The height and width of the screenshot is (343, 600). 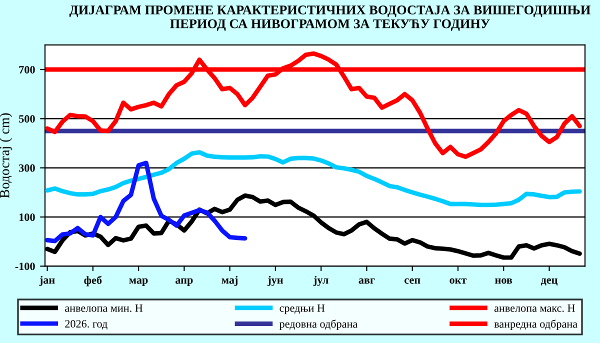 I want to click on y-tick-label: 300, so click(x=27, y=168).